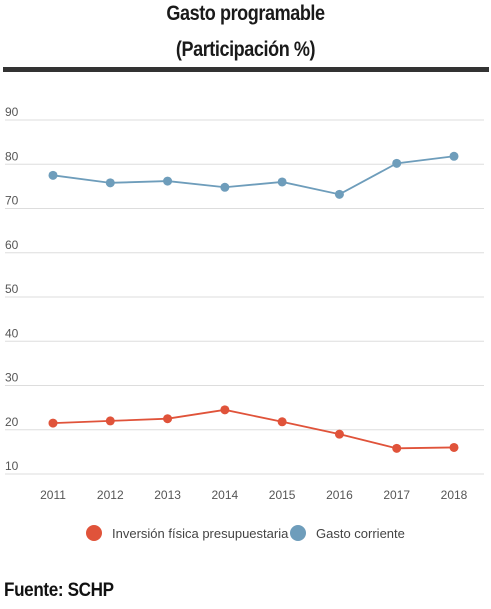  Describe the element at coordinates (110, 495) in the screenshot. I see `x-tick-label-2012: 2012` at that location.